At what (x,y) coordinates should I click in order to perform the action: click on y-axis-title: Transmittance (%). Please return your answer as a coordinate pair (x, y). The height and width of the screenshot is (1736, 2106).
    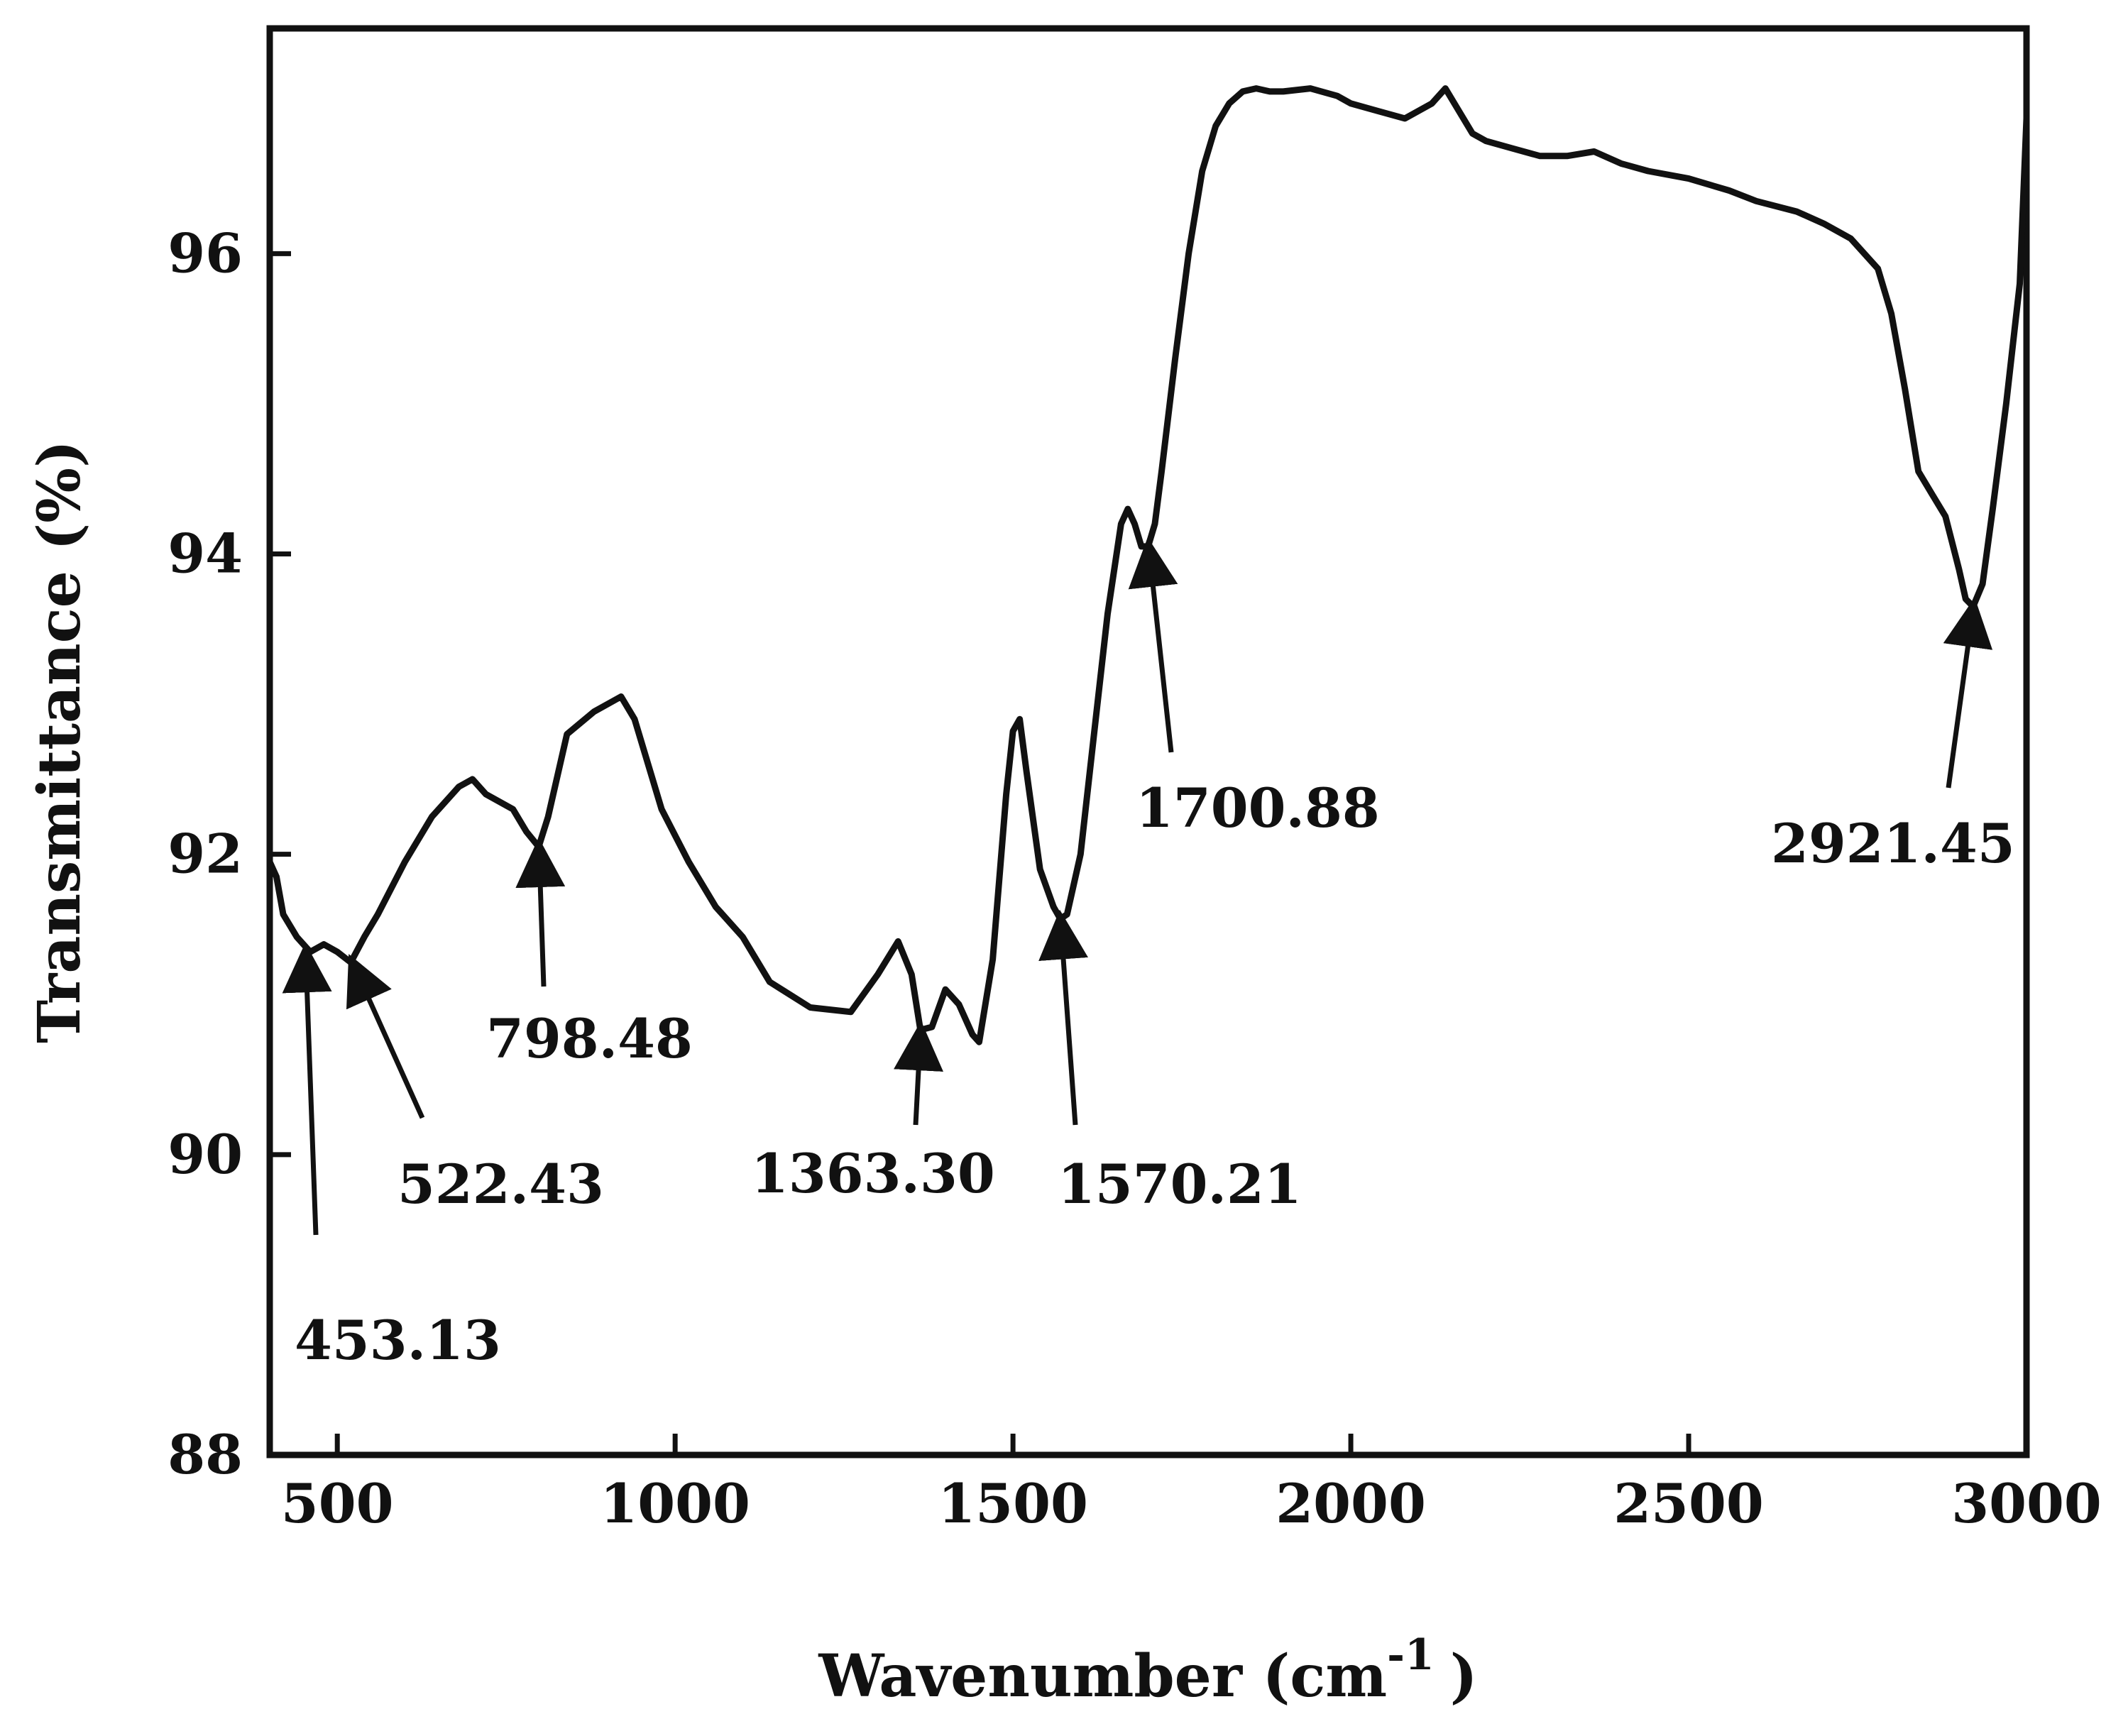
    Looking at the image, I should click on (60, 741).